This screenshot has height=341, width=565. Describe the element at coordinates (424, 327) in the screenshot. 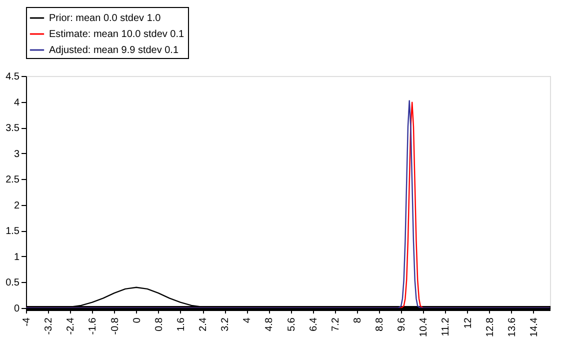

I see `x-tick-label: 10.4` at that location.